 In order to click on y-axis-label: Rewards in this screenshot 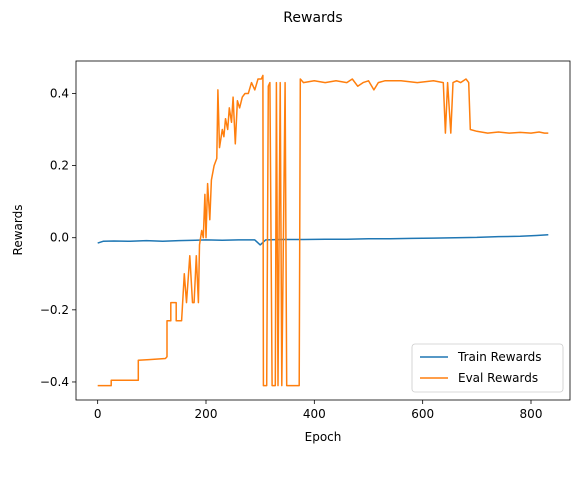, I will do `click(18, 230)`.